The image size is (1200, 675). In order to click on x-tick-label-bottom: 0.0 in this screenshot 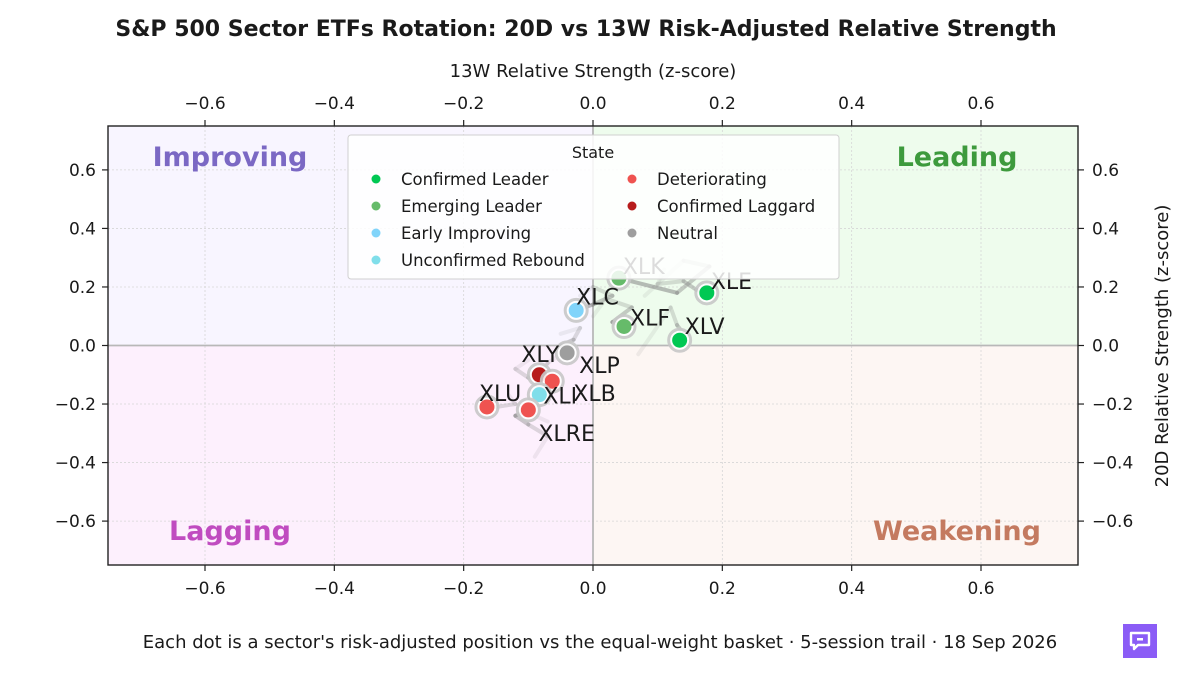, I will do `click(592, 589)`.